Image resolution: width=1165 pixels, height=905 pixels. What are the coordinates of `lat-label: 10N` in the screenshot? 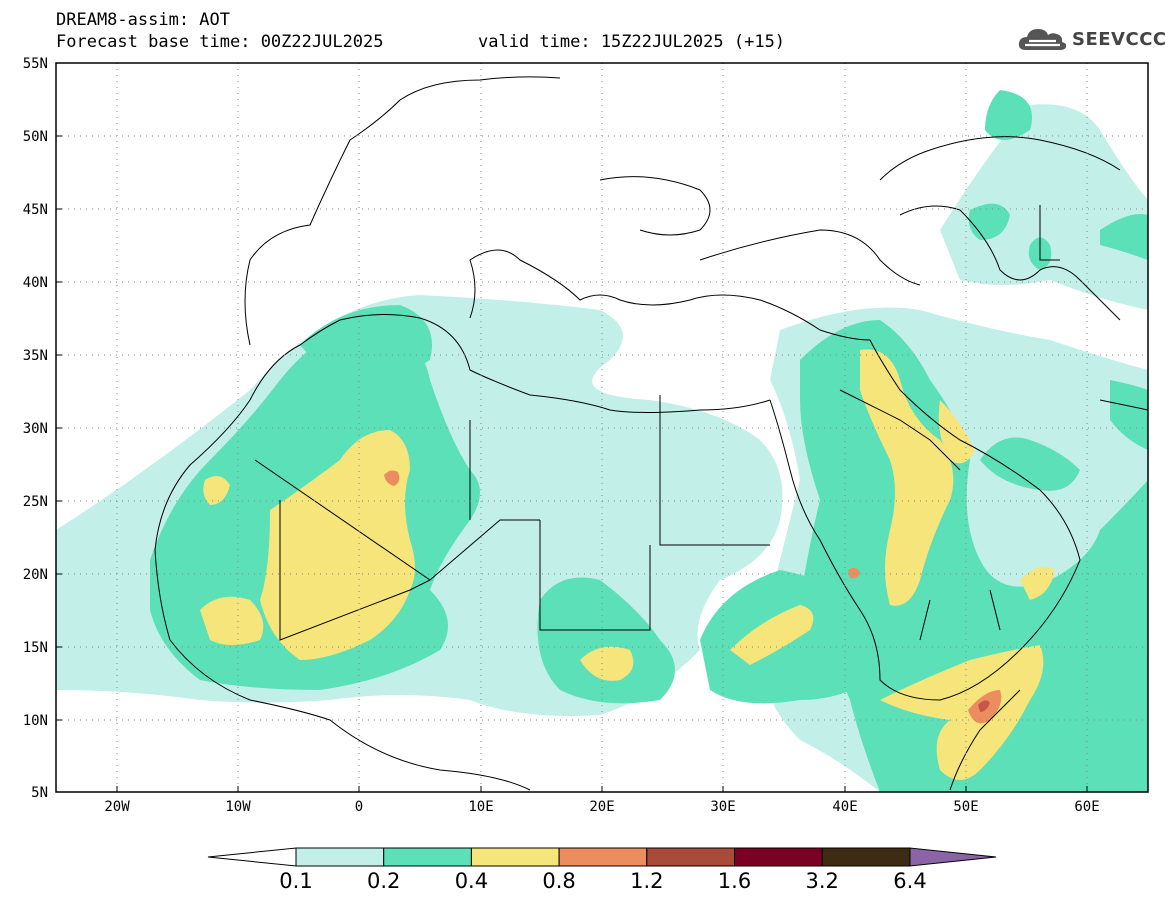 It's located at (35, 721).